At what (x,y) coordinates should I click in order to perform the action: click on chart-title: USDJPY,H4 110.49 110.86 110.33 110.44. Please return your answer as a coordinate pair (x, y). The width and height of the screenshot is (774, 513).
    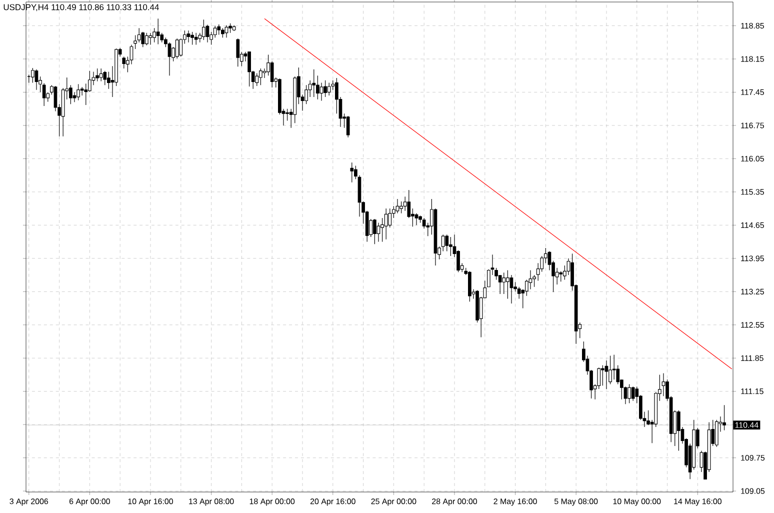
    Looking at the image, I should click on (81, 8).